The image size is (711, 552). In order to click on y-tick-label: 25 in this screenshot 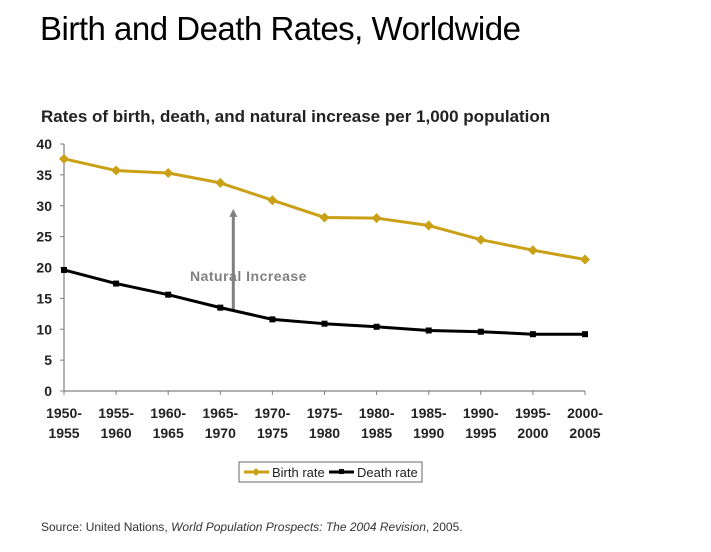, I will do `click(44, 237)`.